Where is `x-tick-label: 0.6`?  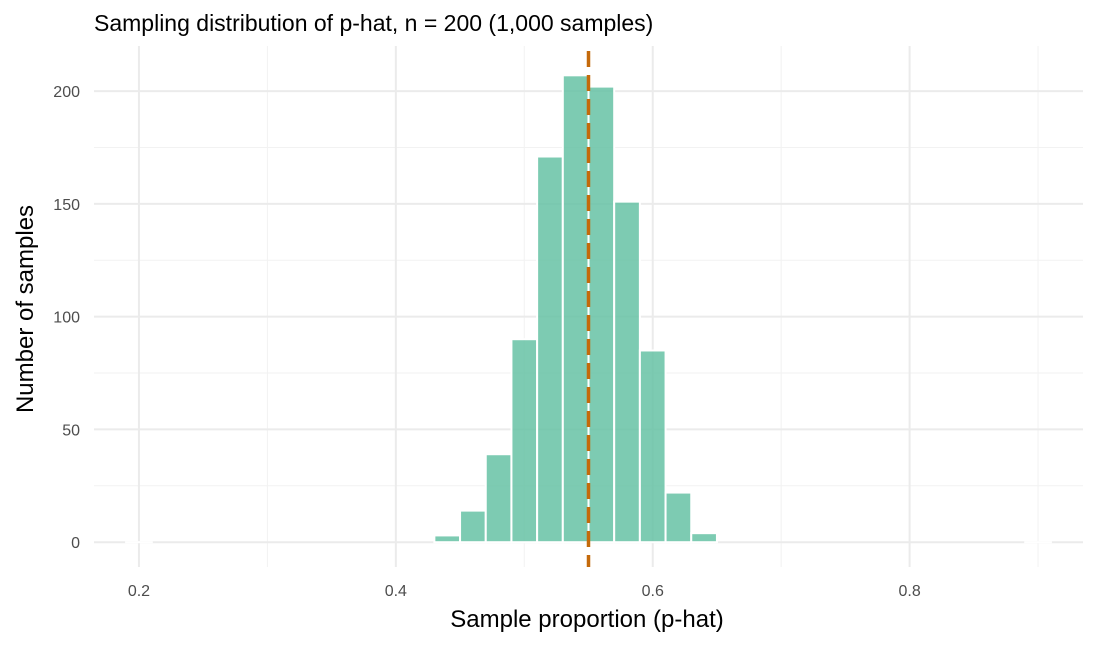
x-tick-label: 0.6 is located at coordinates (653, 591).